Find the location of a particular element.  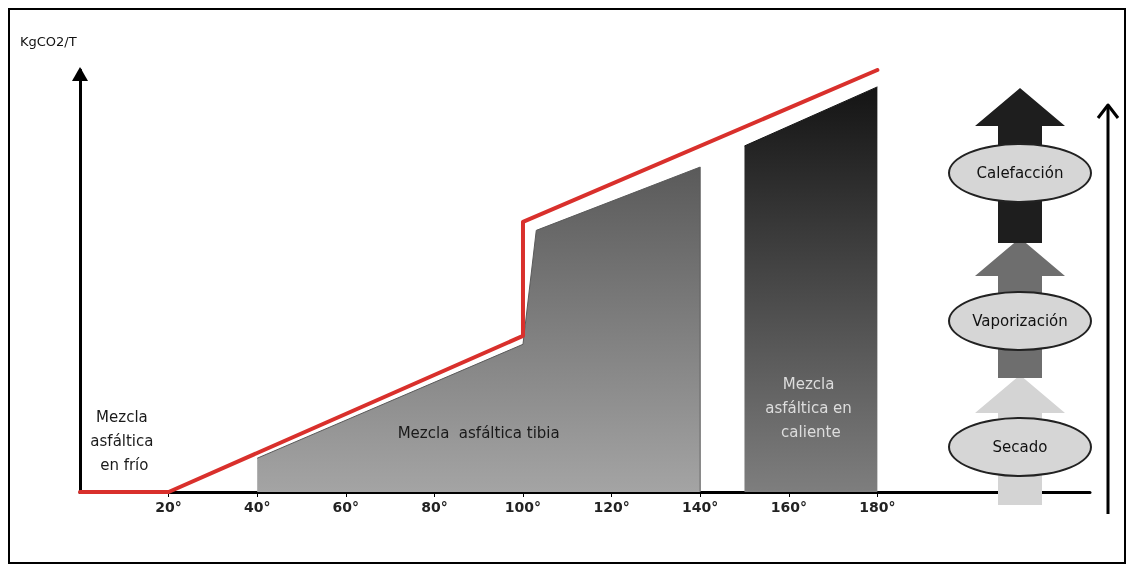

x-tick-label: 140° is located at coordinates (700, 507).